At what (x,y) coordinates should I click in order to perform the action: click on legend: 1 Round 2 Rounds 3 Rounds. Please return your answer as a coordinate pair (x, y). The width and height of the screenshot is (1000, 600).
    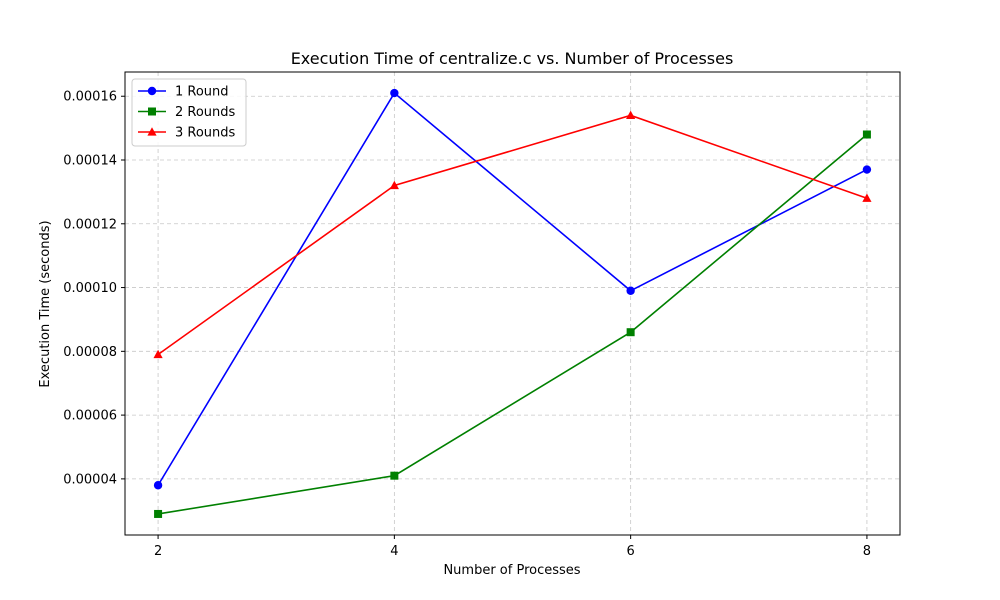
    Looking at the image, I should click on (189, 112).